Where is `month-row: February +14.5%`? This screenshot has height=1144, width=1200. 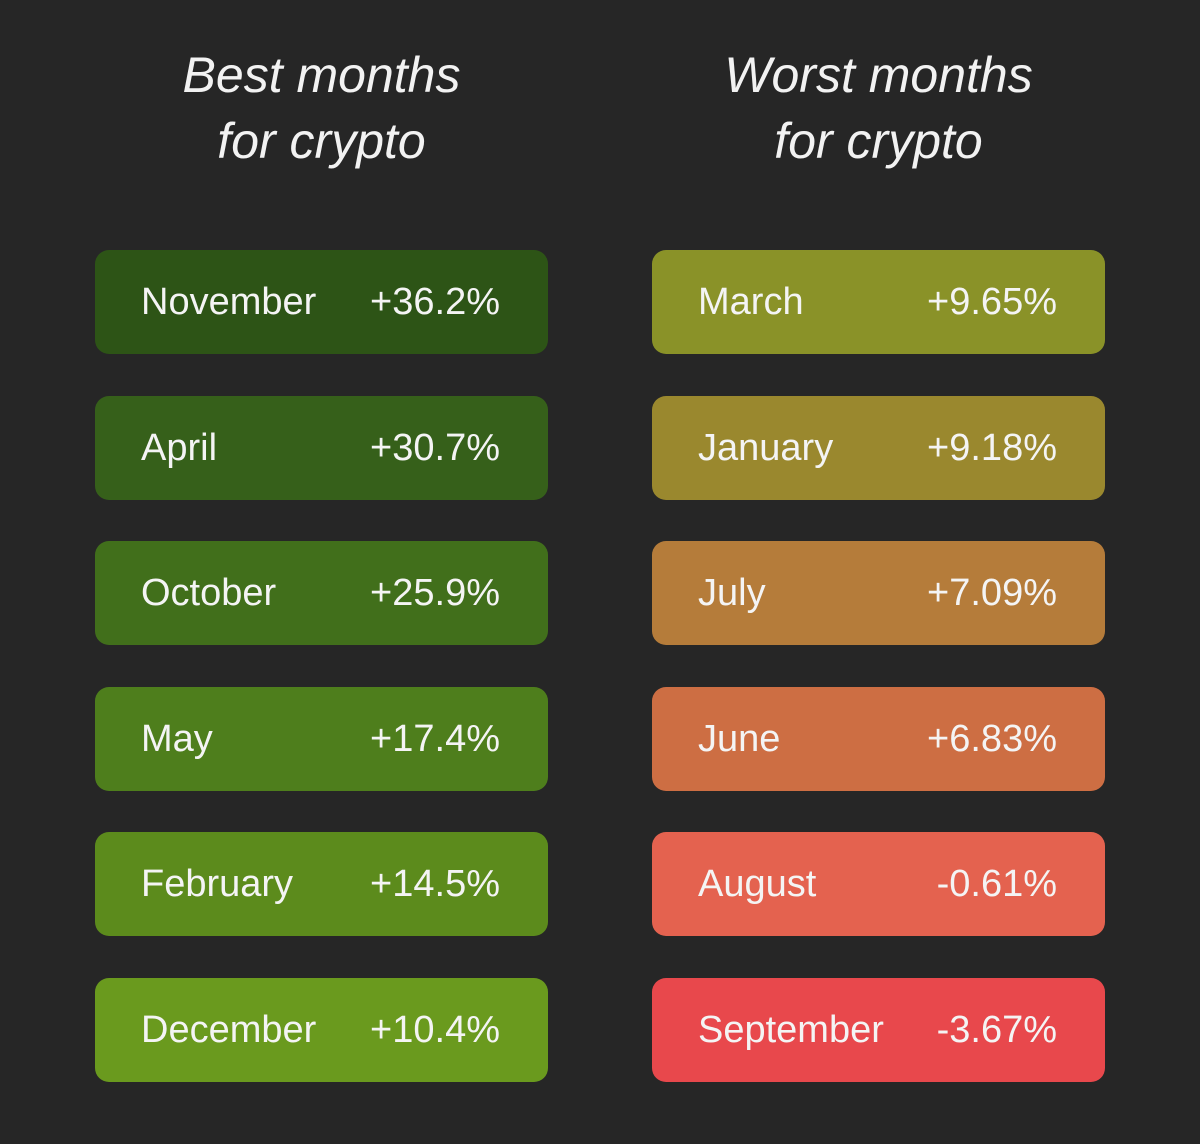
month-row: February +14.5% is located at coordinates (321, 884).